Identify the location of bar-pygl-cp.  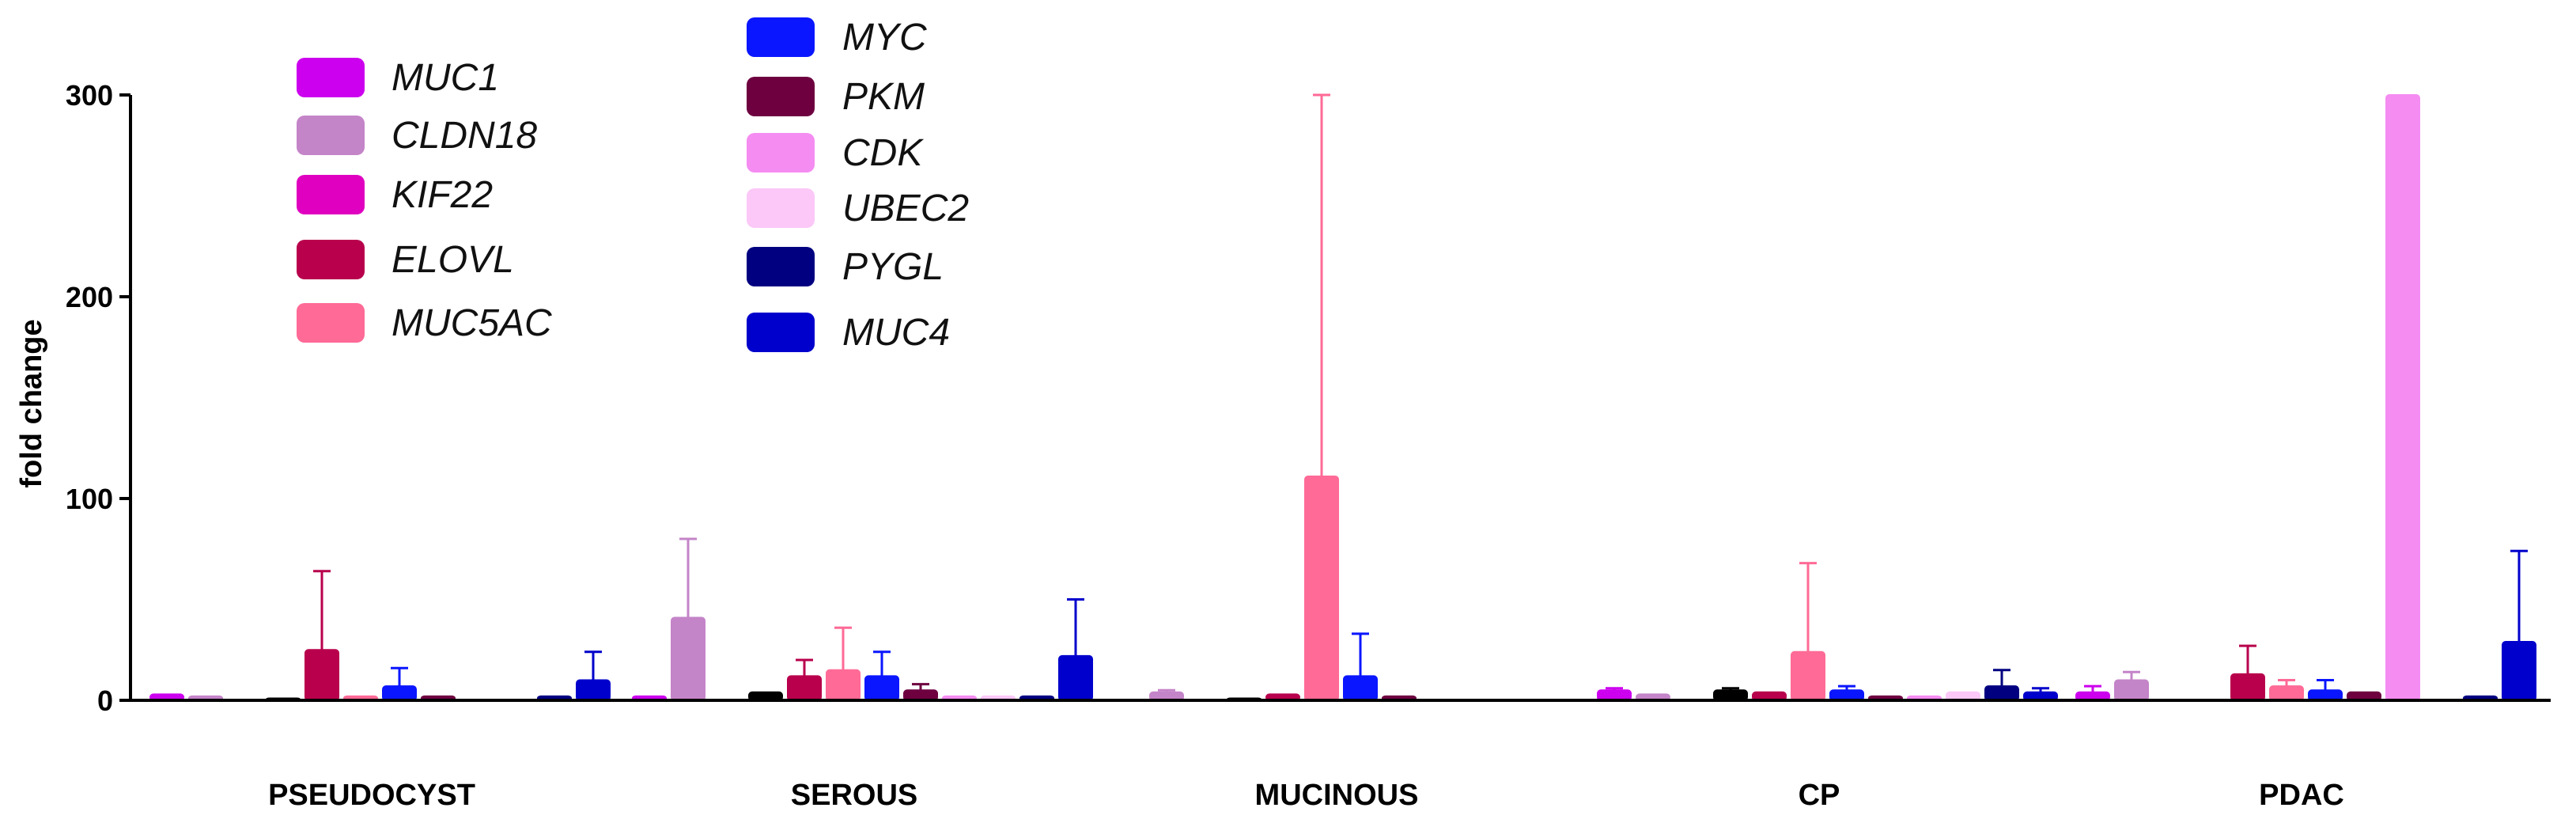
(2002, 694).